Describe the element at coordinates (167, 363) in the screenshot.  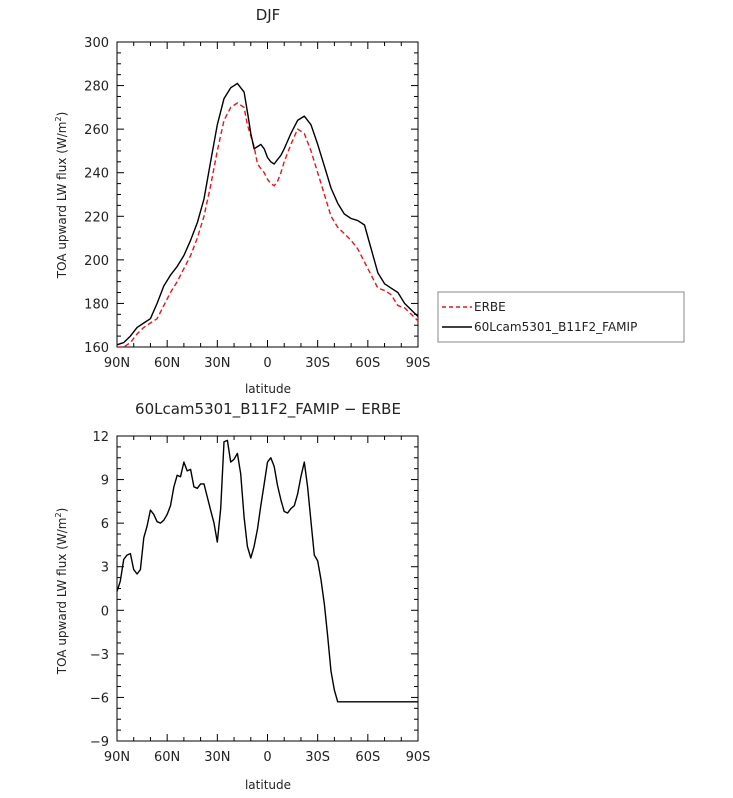
I see `top-x-tick-label: 60N` at that location.